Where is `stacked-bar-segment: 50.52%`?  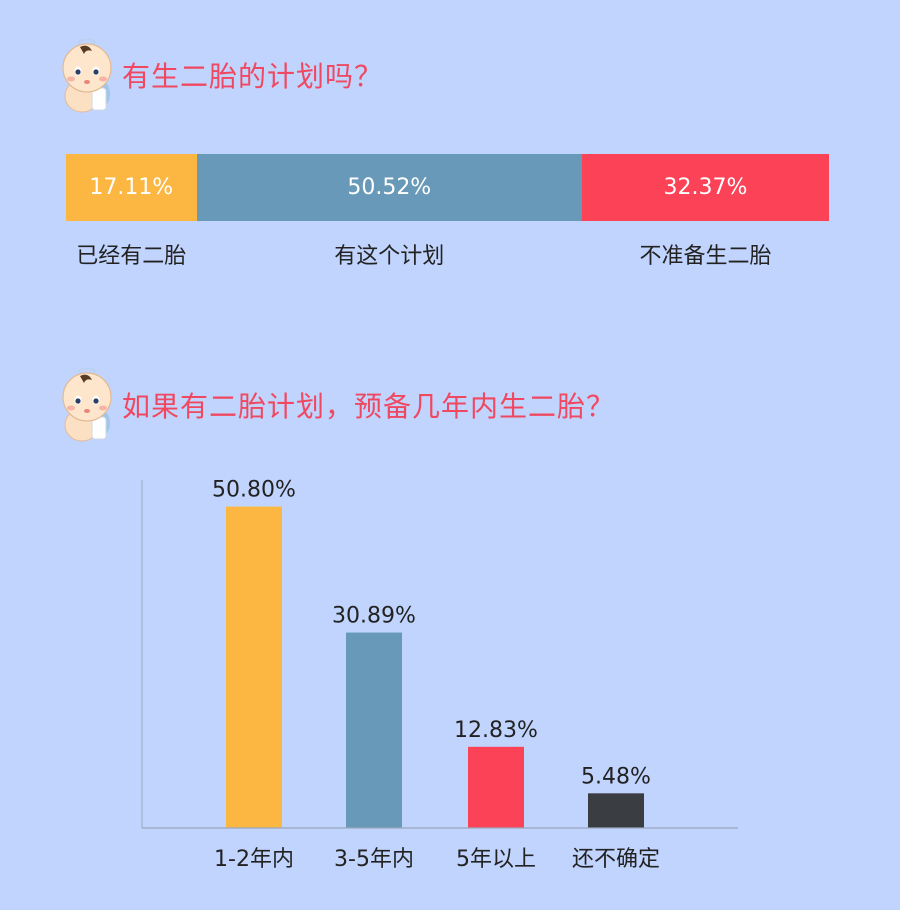
stacked-bar-segment: 50.52% is located at coordinates (389, 187).